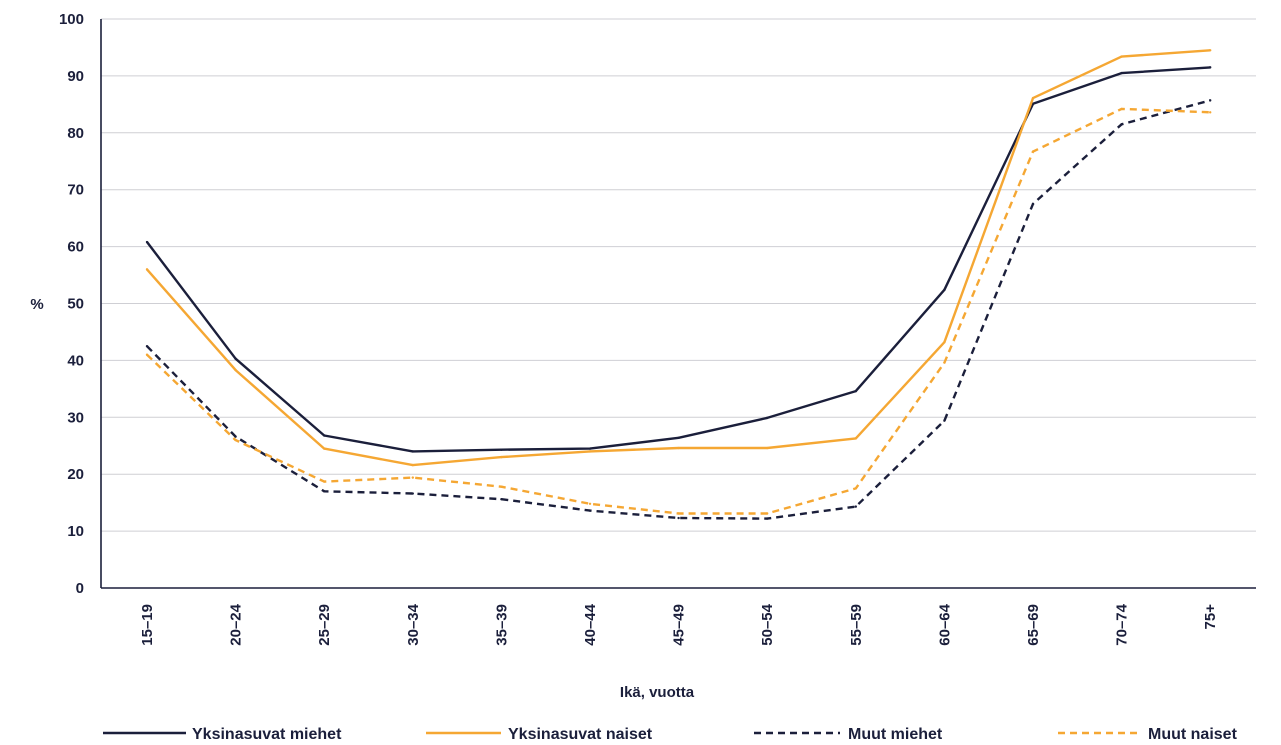 Image resolution: width=1281 pixels, height=745 pixels. I want to click on x-tick-label: 30–34, so click(413, 624).